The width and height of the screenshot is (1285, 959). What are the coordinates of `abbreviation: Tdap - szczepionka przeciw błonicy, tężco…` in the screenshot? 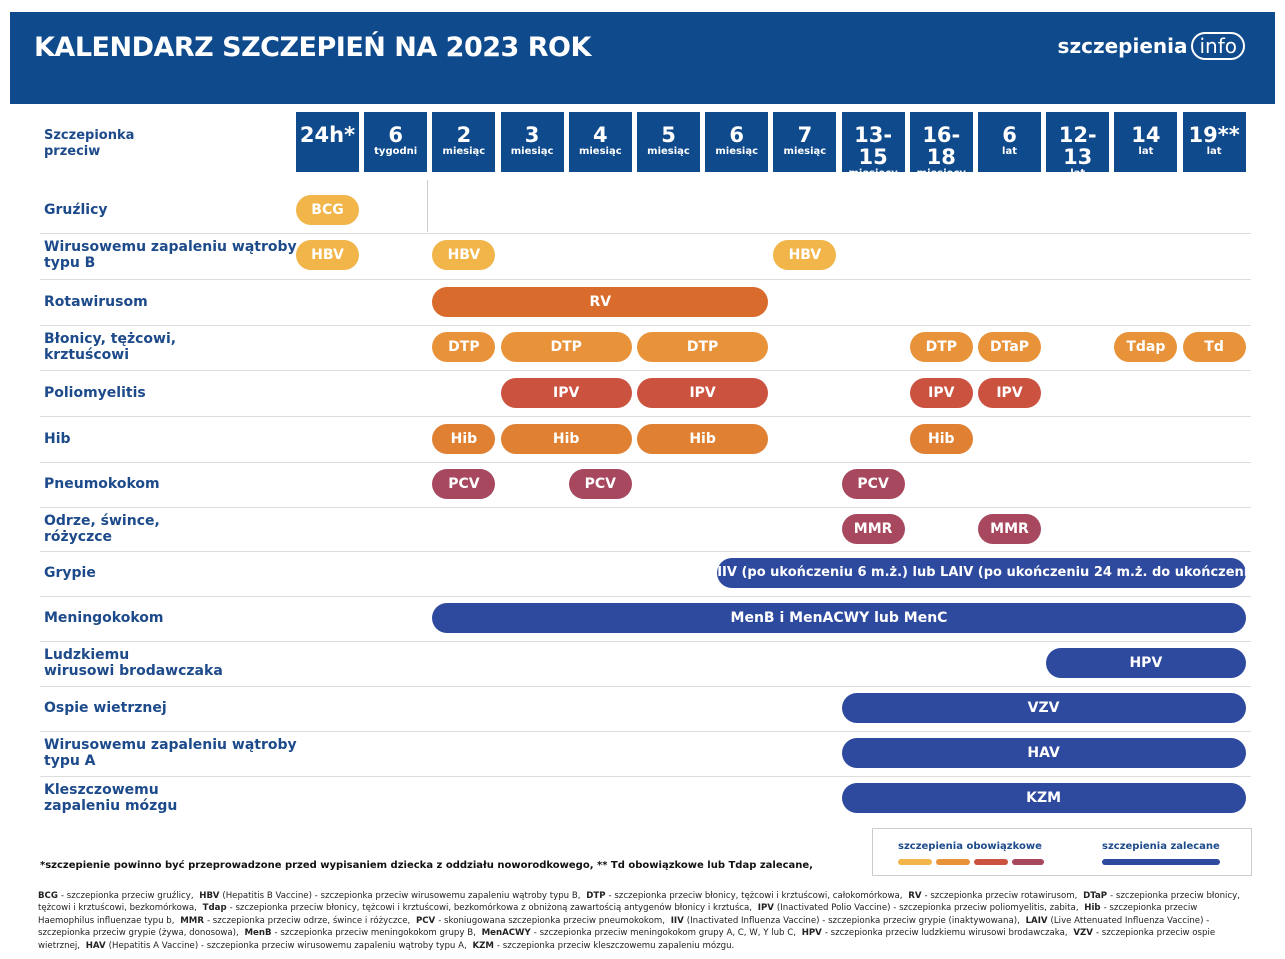 It's located at (477, 908).